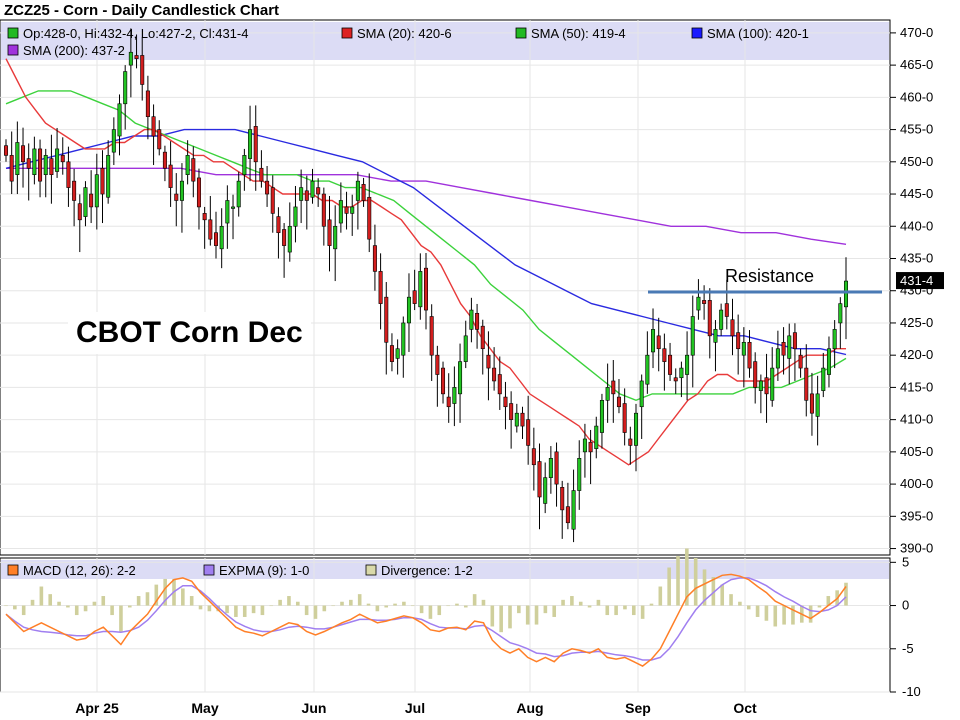  Describe the element at coordinates (920, 281) in the screenshot. I see `last-price-tag` at that location.